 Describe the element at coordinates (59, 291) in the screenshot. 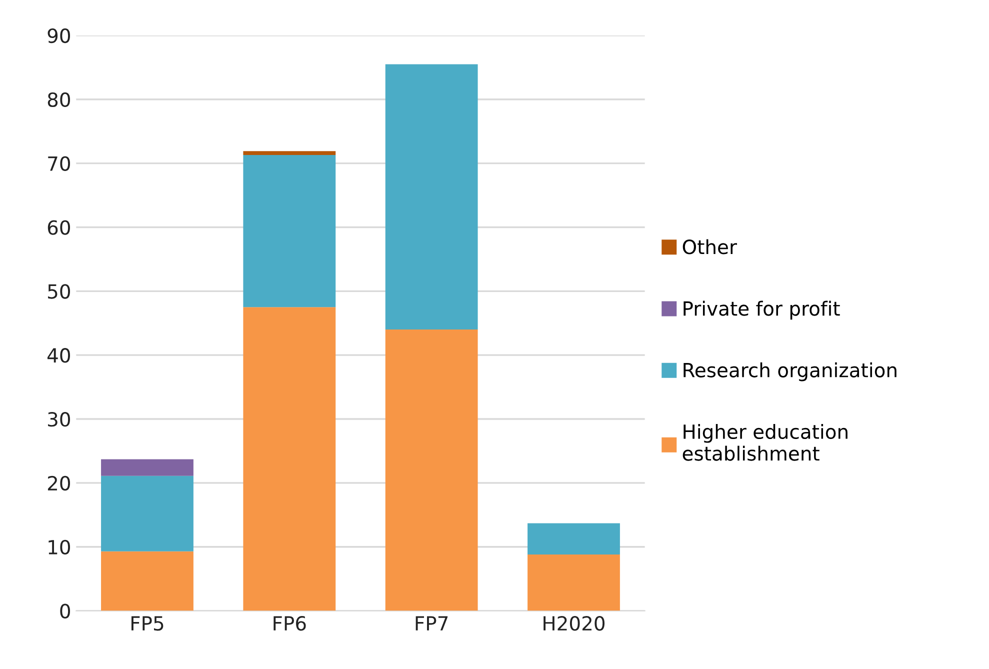

I see `y-tick-label: 50` at that location.